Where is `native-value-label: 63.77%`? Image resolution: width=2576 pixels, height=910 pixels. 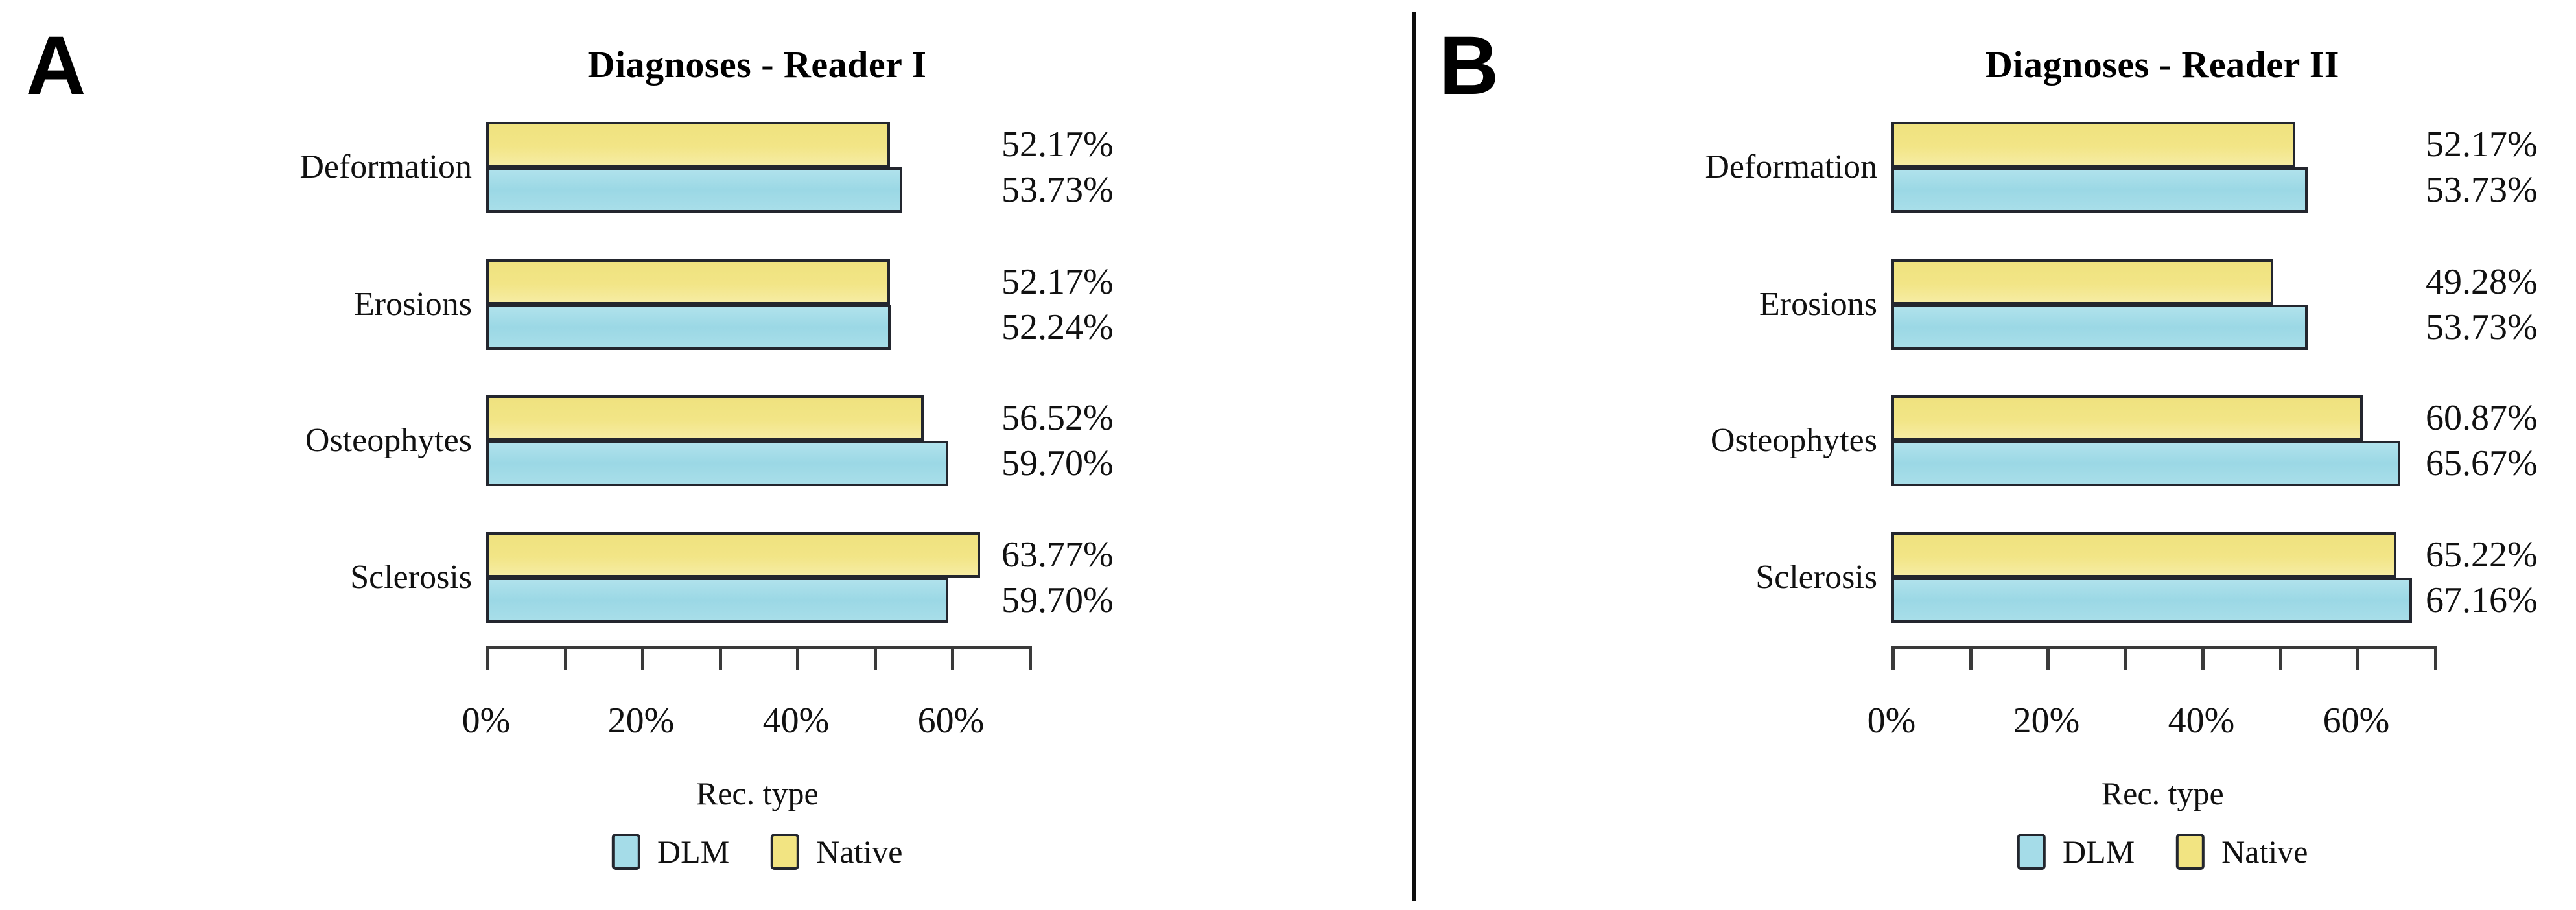
native-value-label: 63.77% is located at coordinates (1057, 555).